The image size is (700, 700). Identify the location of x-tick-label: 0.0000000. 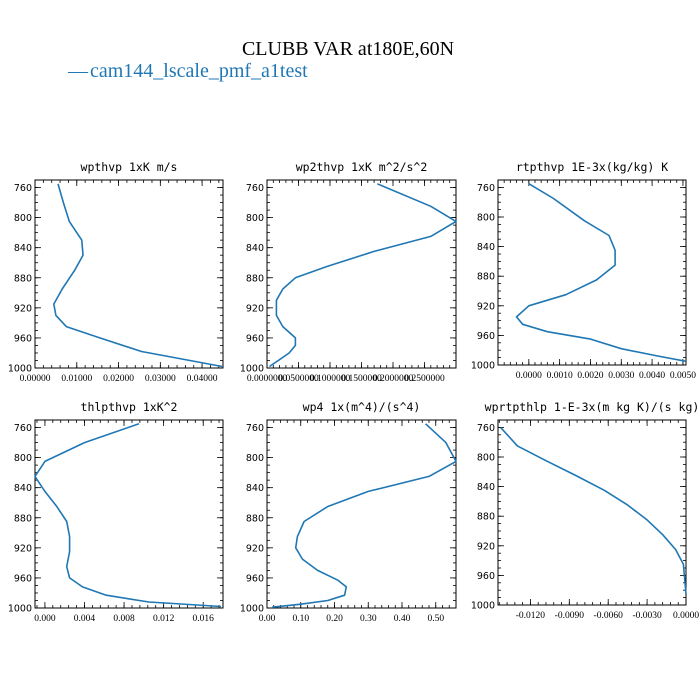
(267, 379).